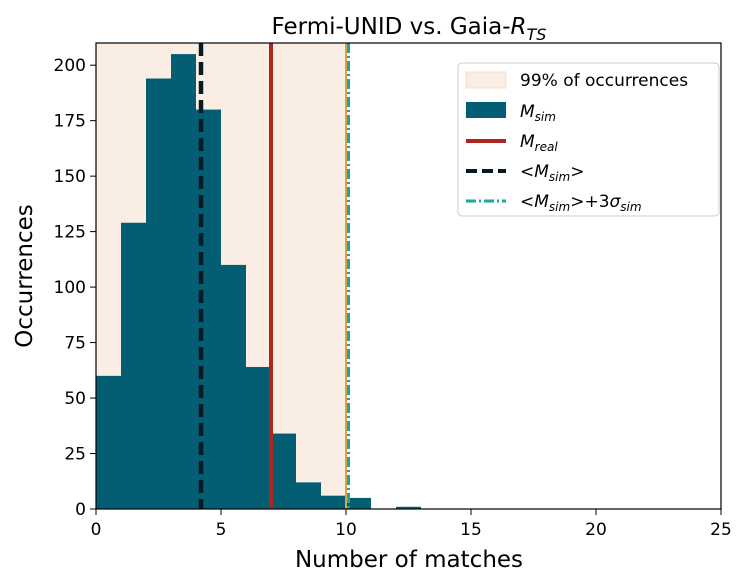  I want to click on legend-label-sim: Msim, so click(538, 113).